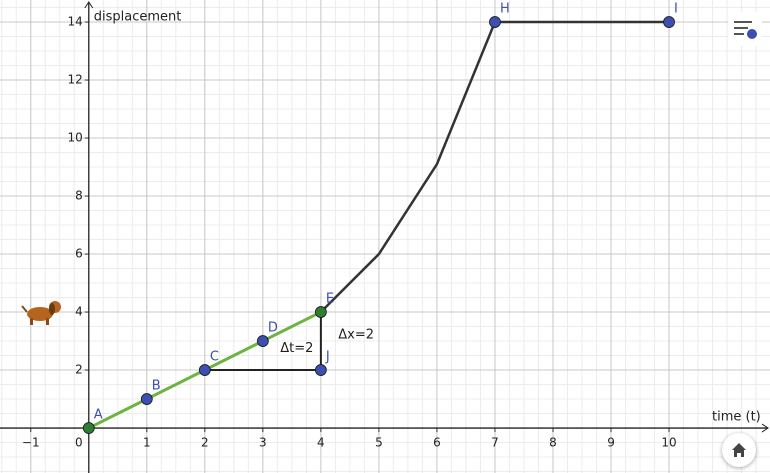 The width and height of the screenshot is (770, 473). What do you see at coordinates (79, 312) in the screenshot?
I see `y-tick-label: 4` at bounding box center [79, 312].